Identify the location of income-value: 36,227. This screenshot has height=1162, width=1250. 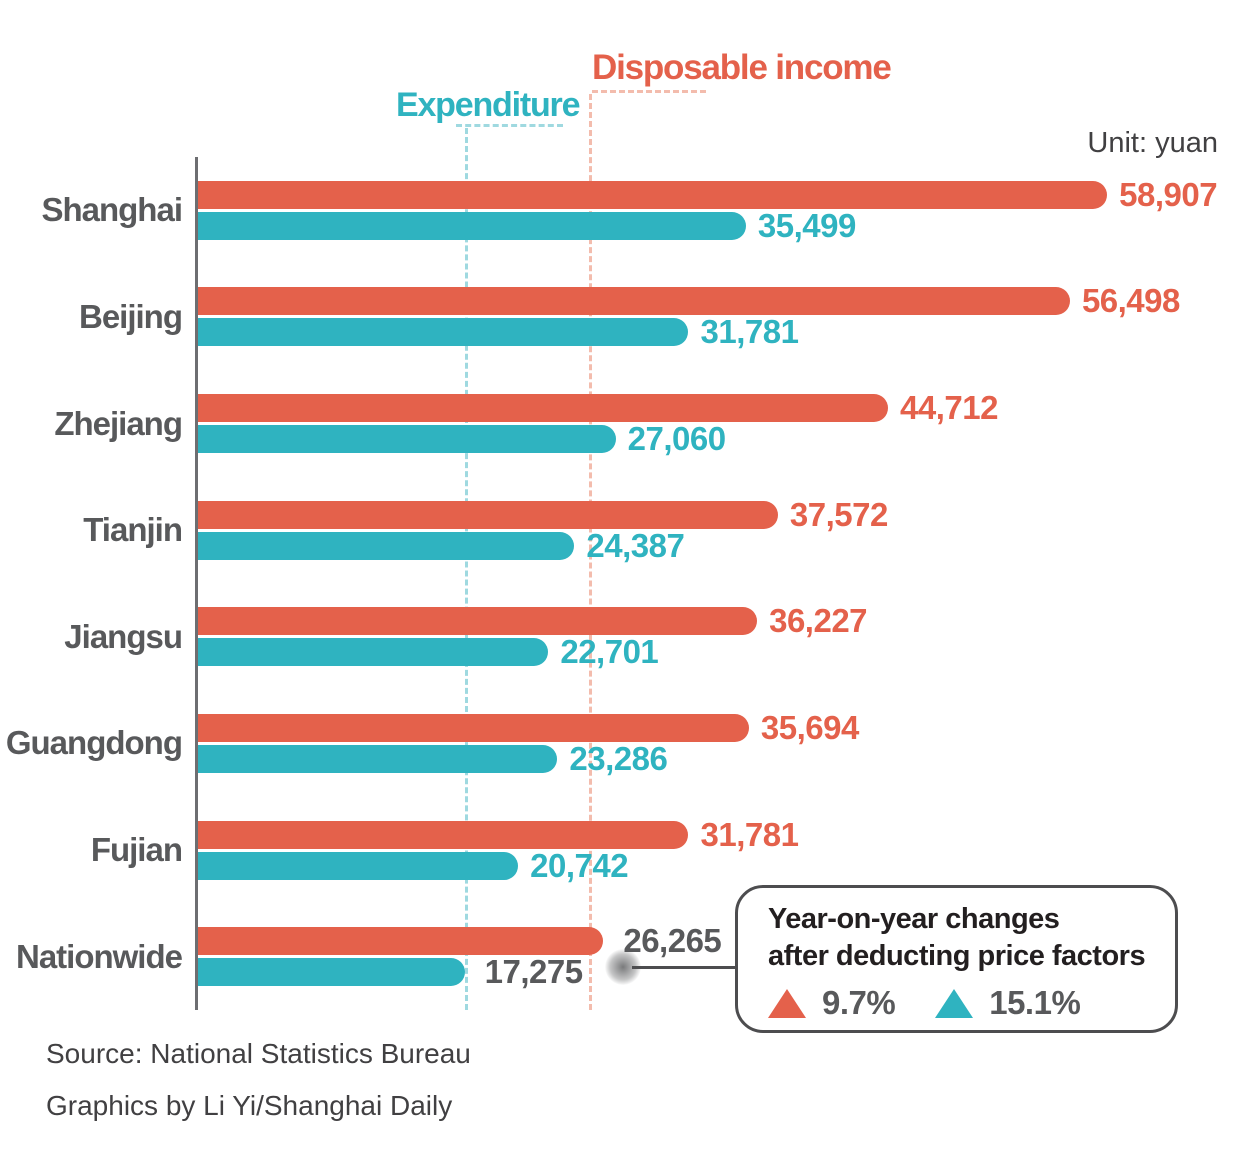
(818, 621).